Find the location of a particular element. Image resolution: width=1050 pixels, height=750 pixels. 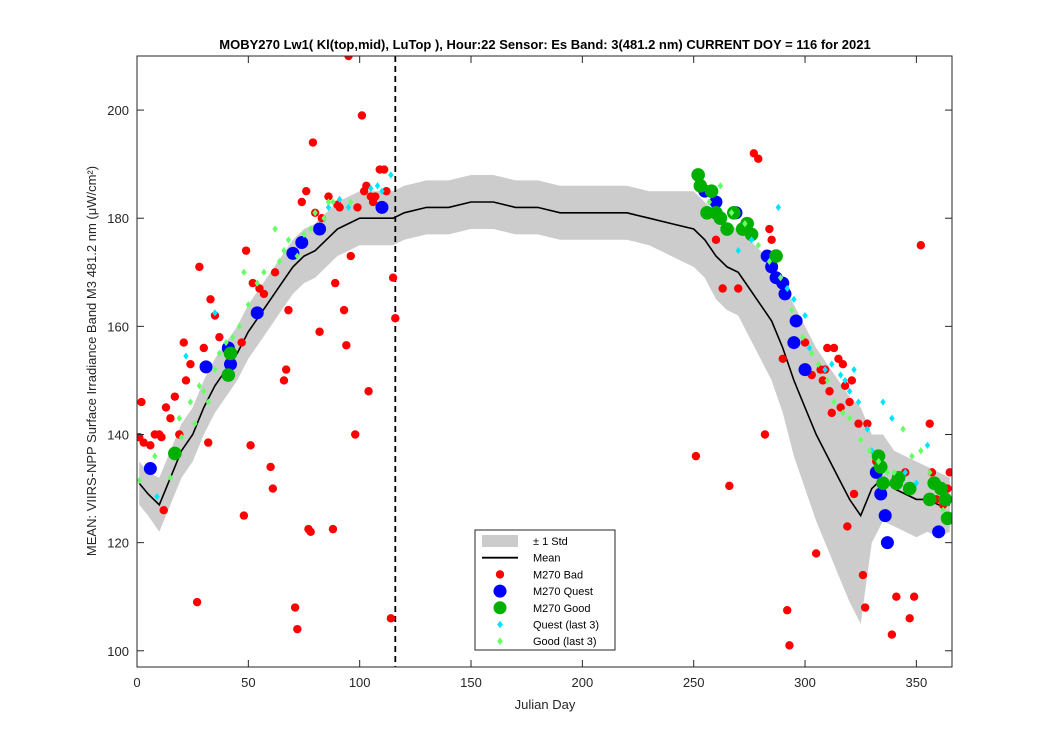

legend-item: Mean is located at coordinates (521, 559).